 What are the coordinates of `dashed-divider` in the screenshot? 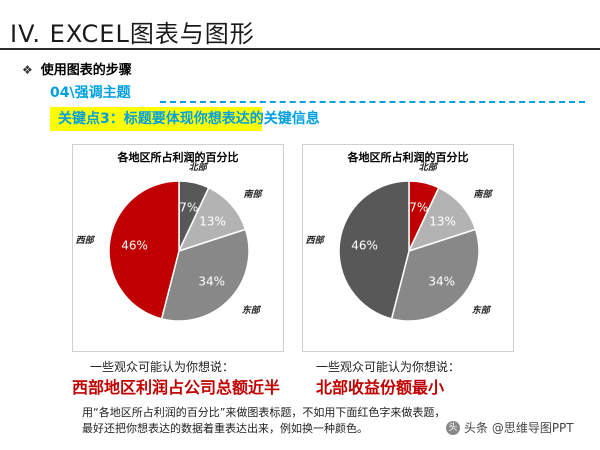 It's located at (372, 102).